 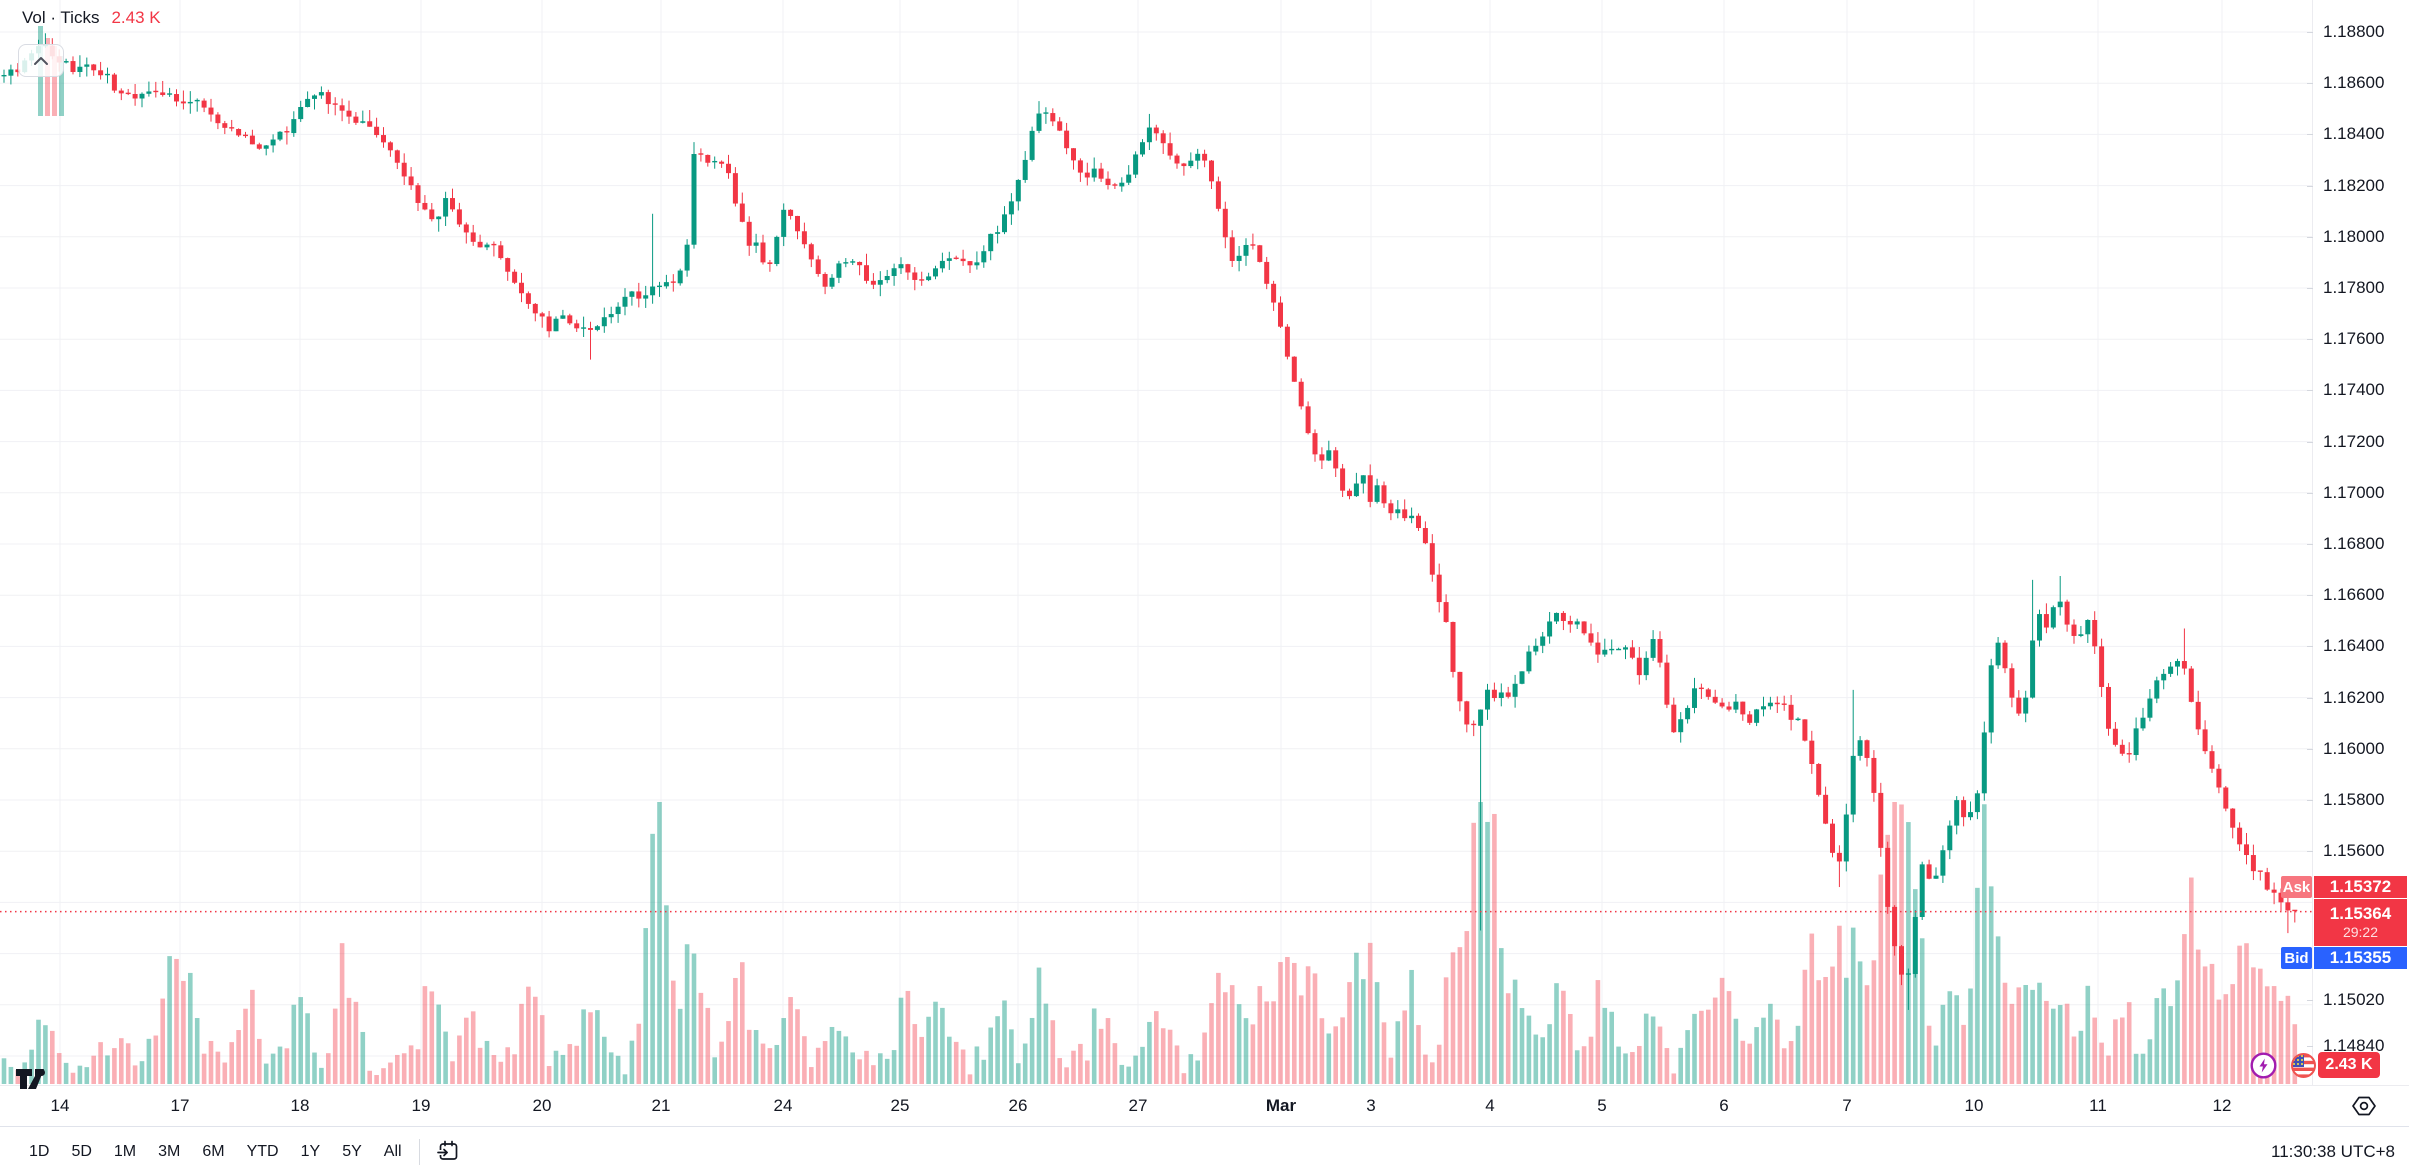 I want to click on range-button-5y: 5Y, so click(x=352, y=1152).